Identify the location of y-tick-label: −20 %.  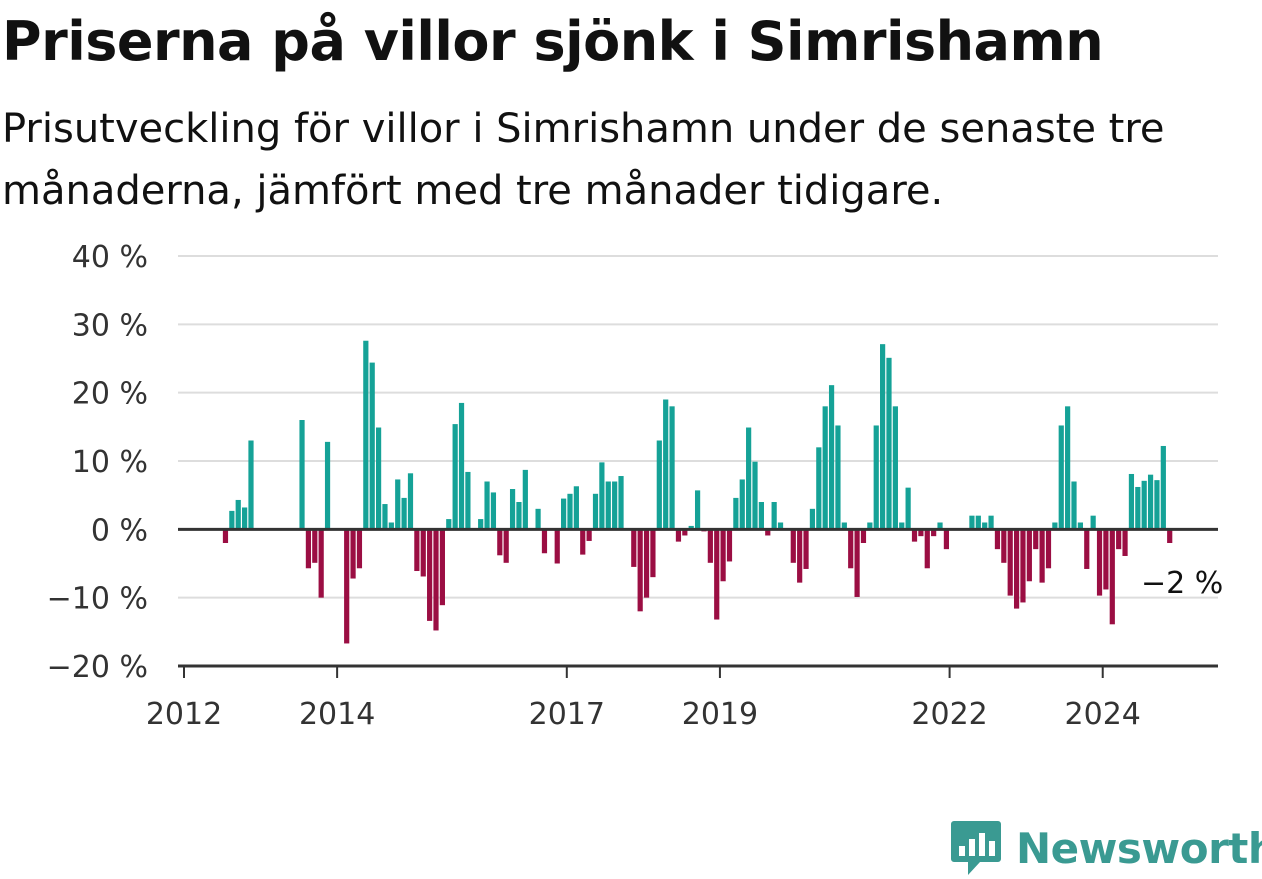
(97, 667).